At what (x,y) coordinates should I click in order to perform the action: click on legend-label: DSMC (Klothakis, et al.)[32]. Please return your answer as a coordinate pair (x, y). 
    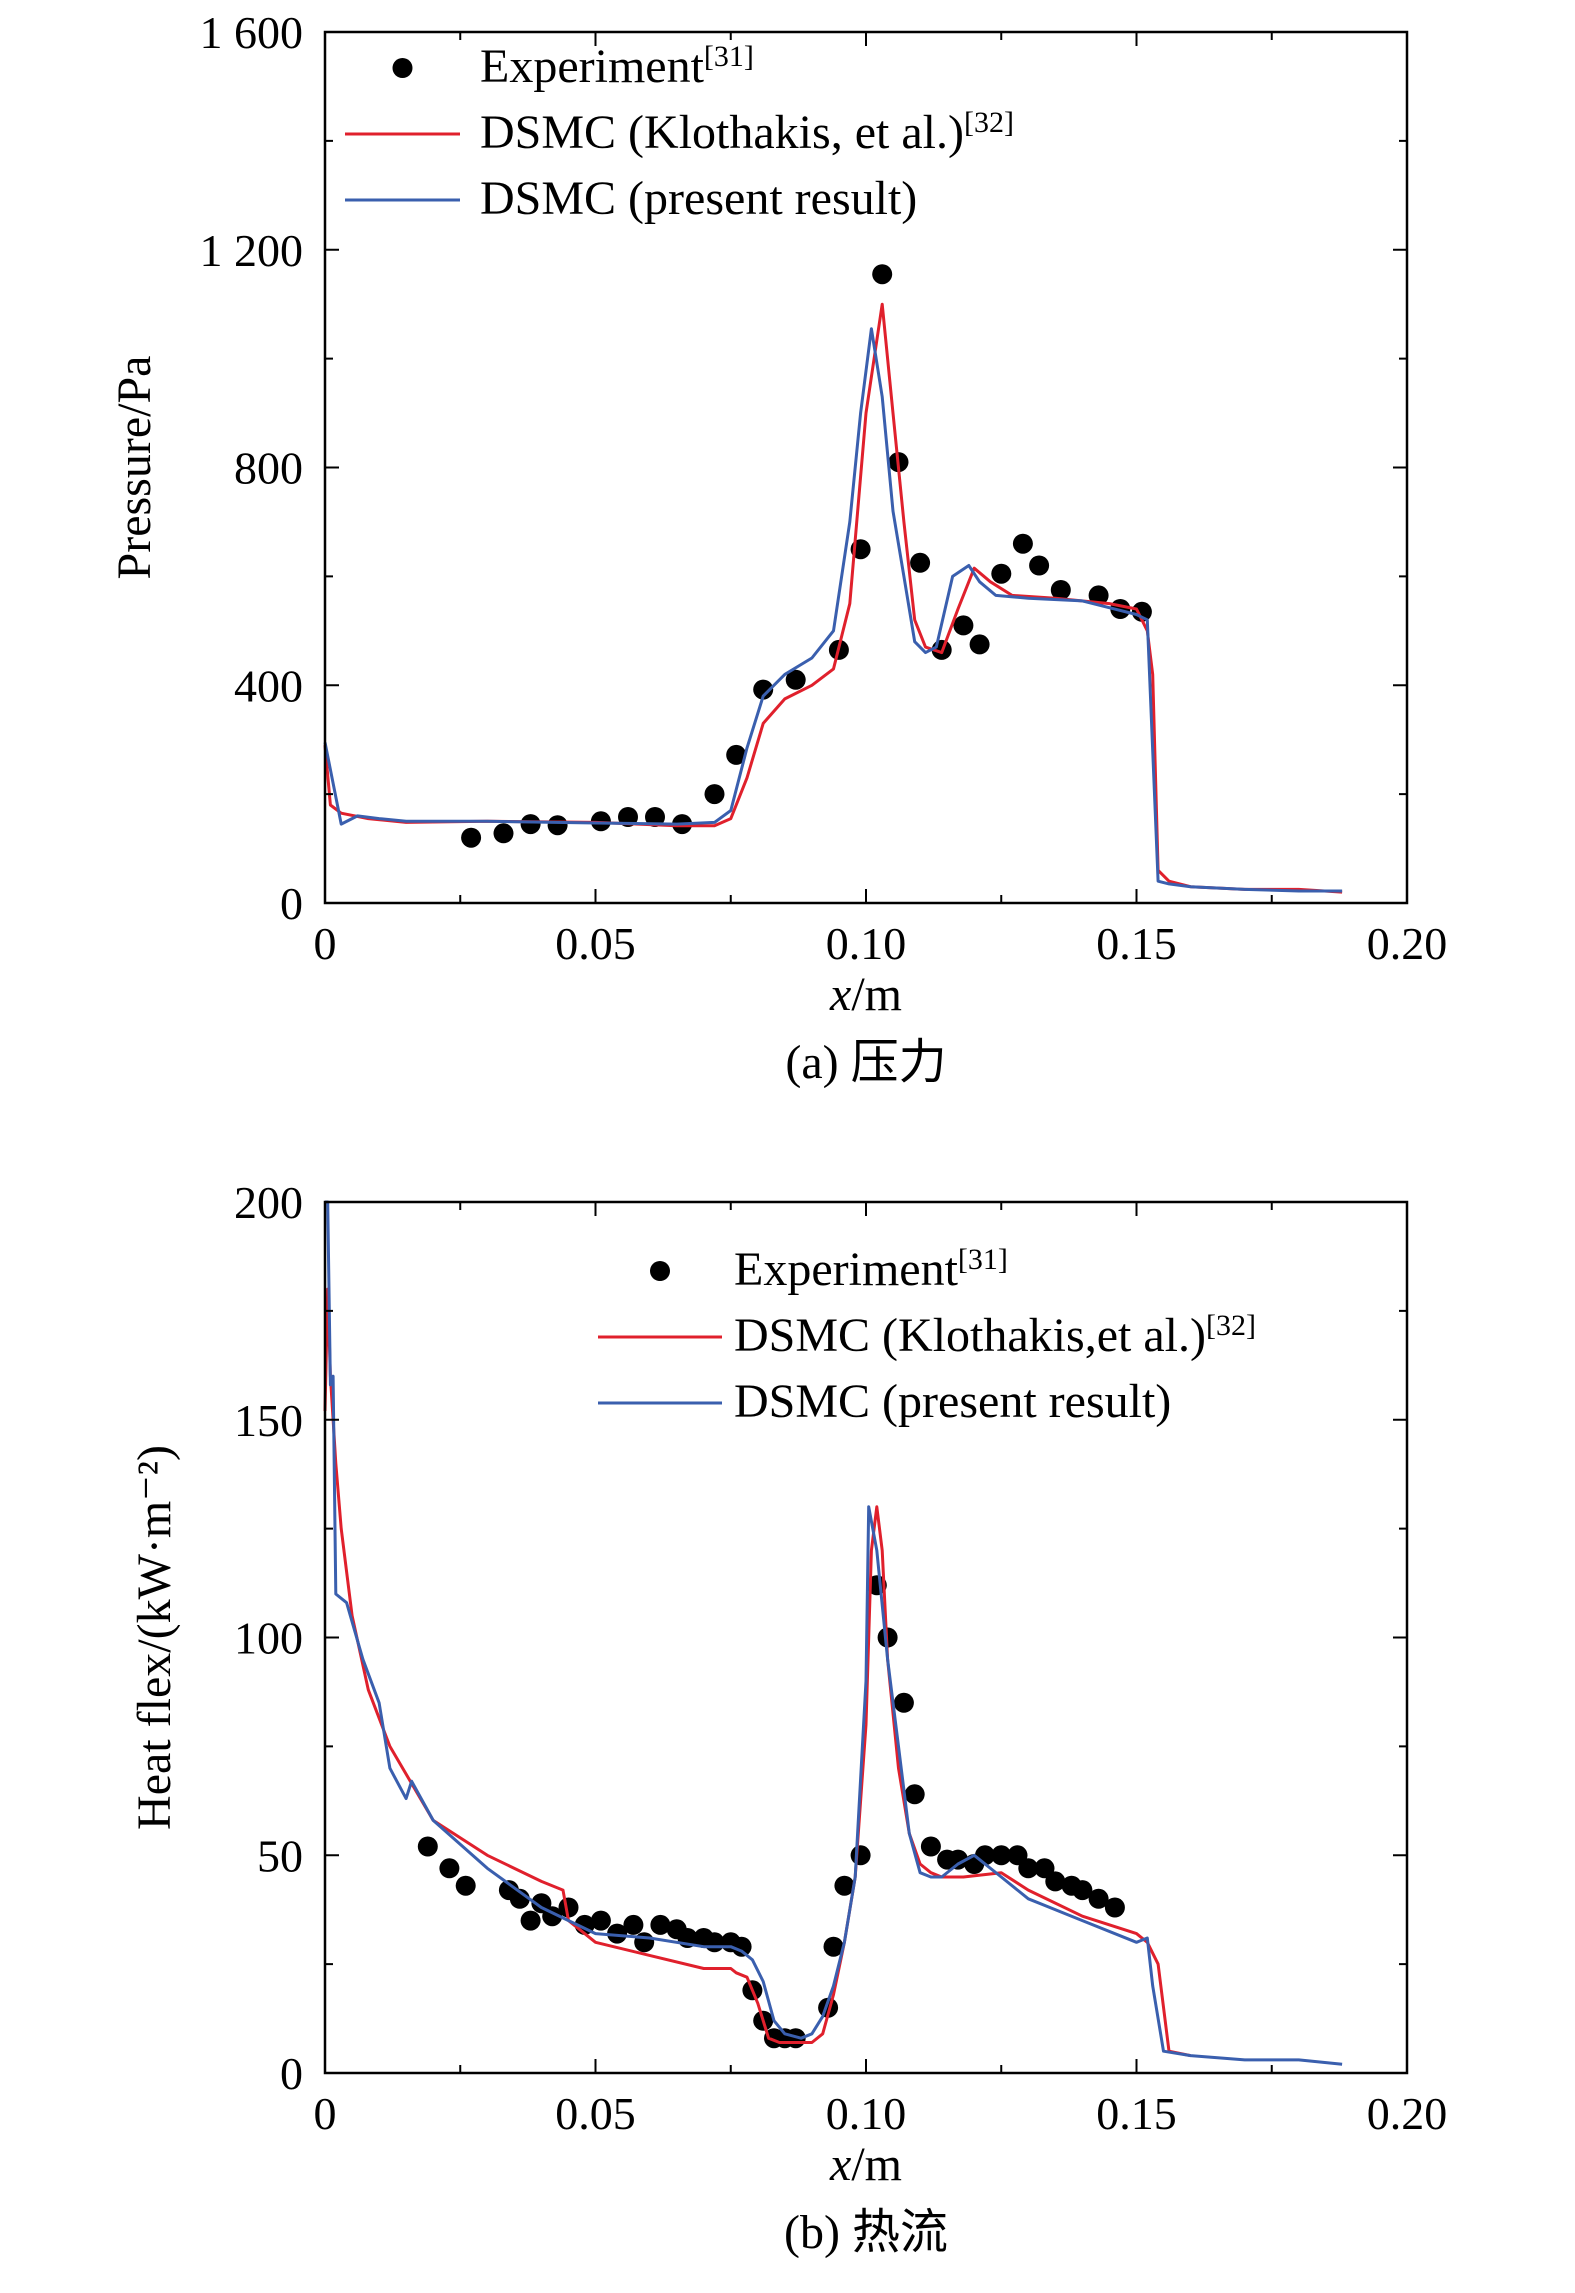
    Looking at the image, I should click on (747, 133).